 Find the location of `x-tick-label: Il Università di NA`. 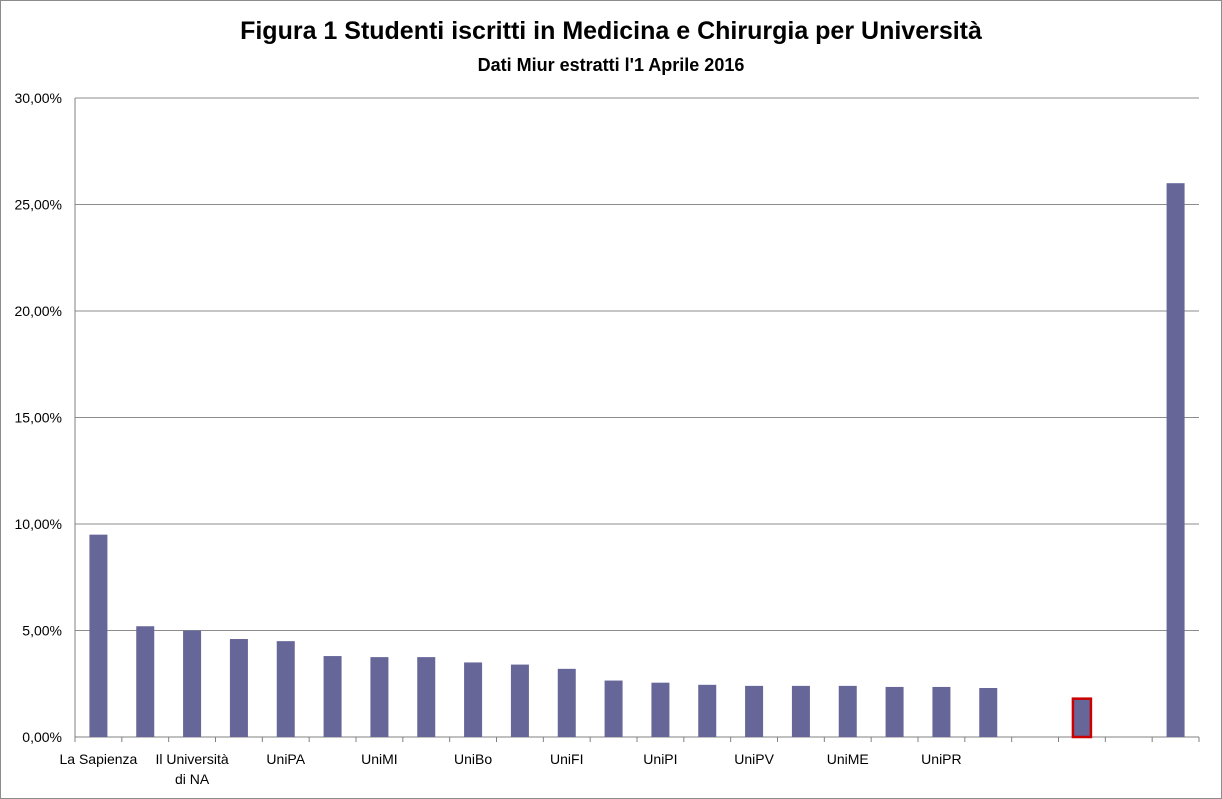

x-tick-label: Il Università di NA is located at coordinates (192, 769).